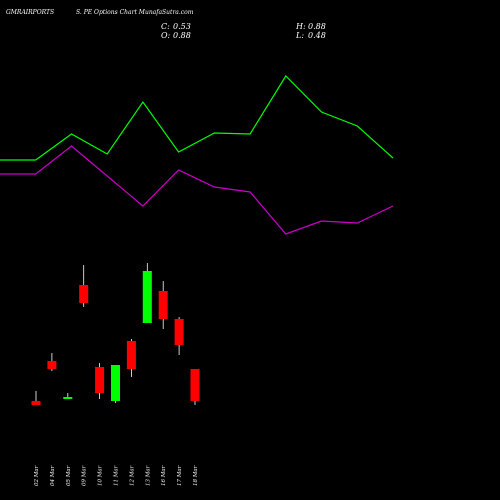 Image resolution: width=500 pixels, height=500 pixels. What do you see at coordinates (317, 35) in the screenshot?
I see `low-value: 0.48` at bounding box center [317, 35].